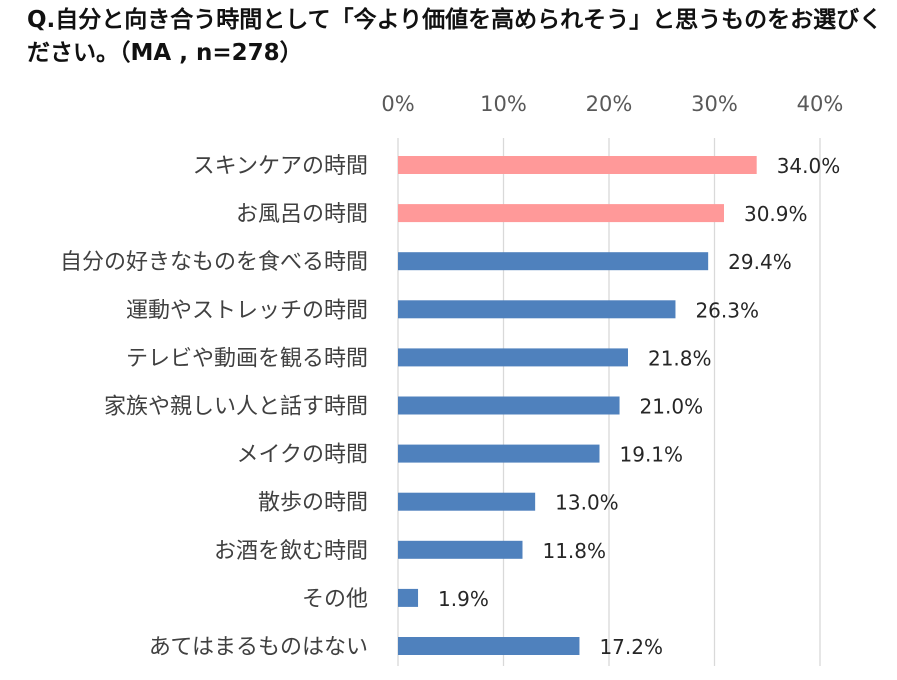 This screenshot has width=897, height=680. I want to click on category-label: 家族や親しい人と話す時間, so click(236, 407).